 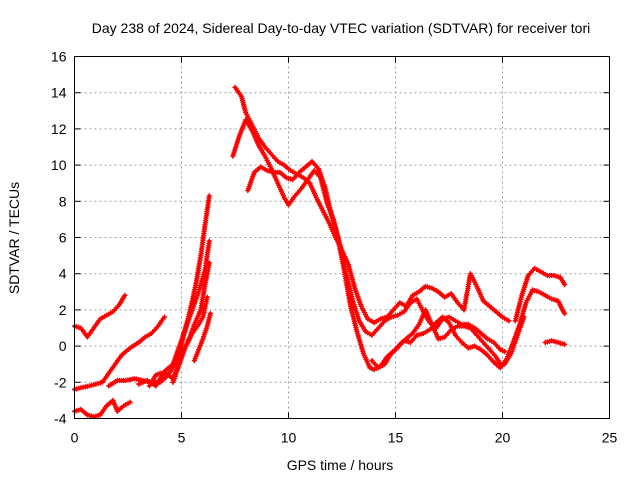 What do you see at coordinates (63, 274) in the screenshot?
I see `y-tick-label: 4` at bounding box center [63, 274].